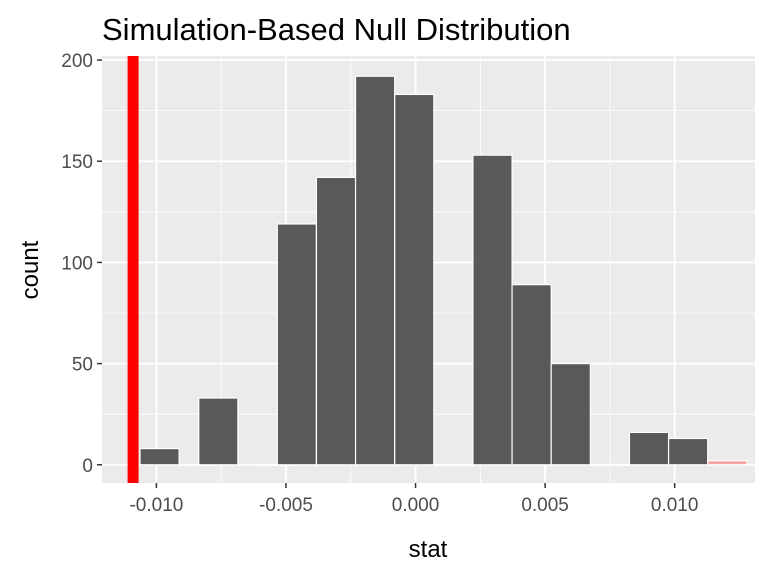 This screenshot has width=768, height=576. I want to click on x-tick-label: 0.005, so click(545, 505).